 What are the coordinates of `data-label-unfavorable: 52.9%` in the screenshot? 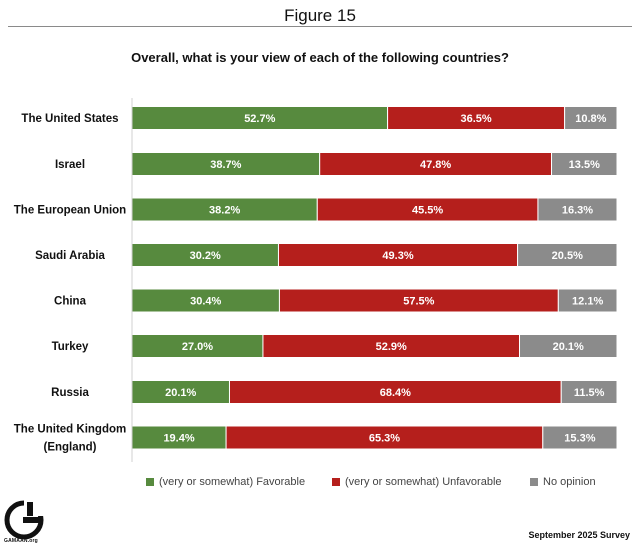 It's located at (391, 347).